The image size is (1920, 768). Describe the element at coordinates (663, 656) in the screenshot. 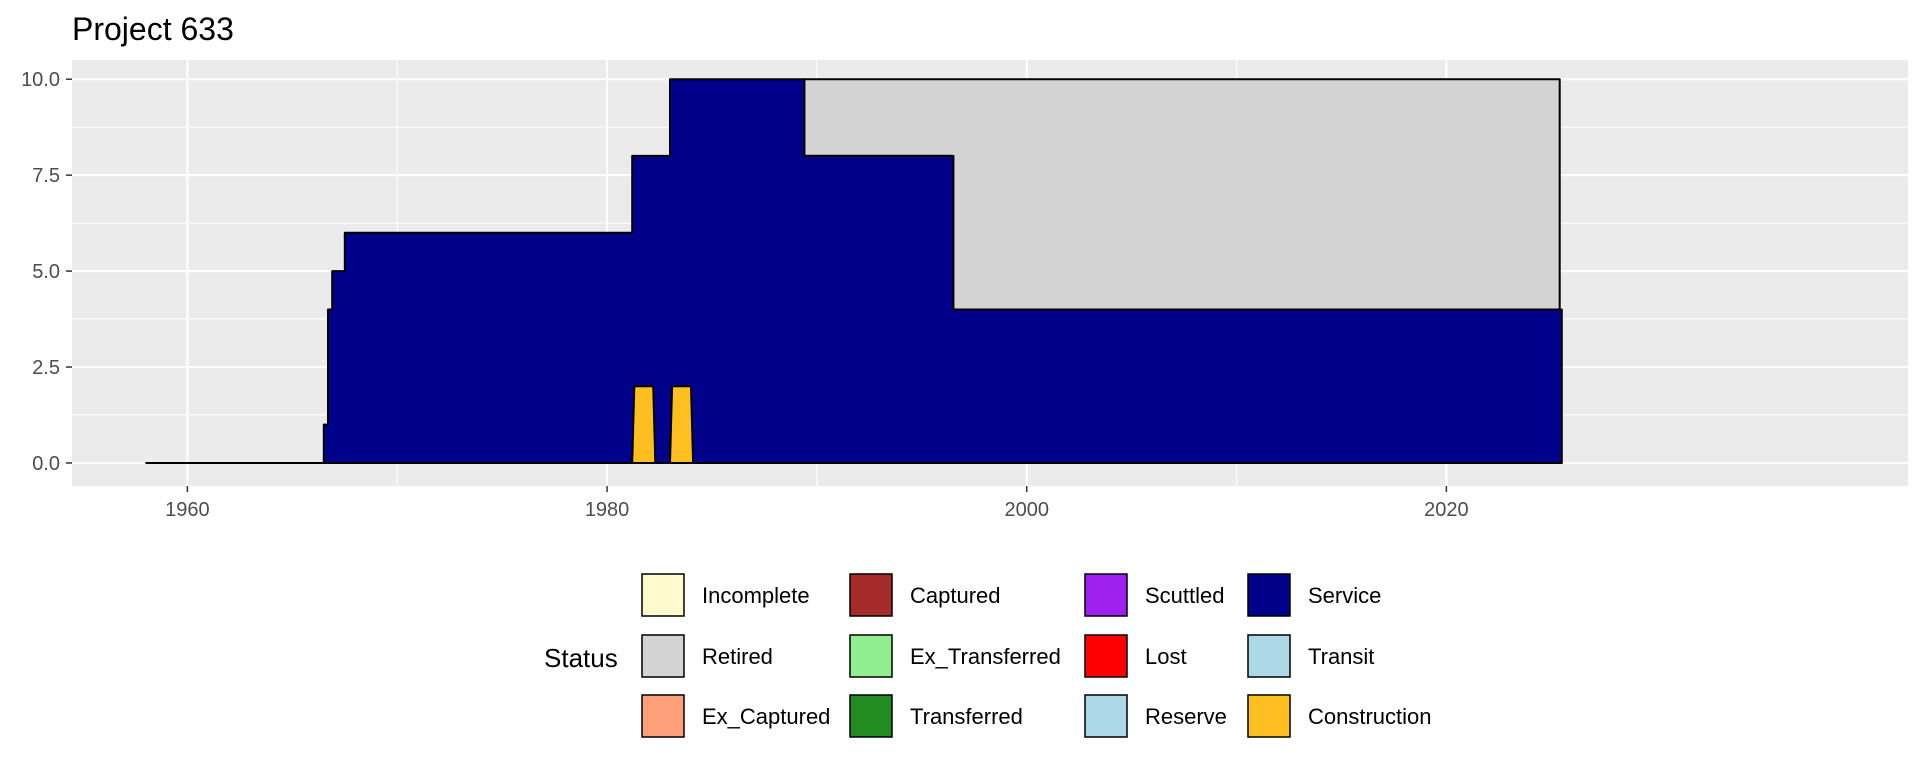

I see `legend-key-retired` at that location.